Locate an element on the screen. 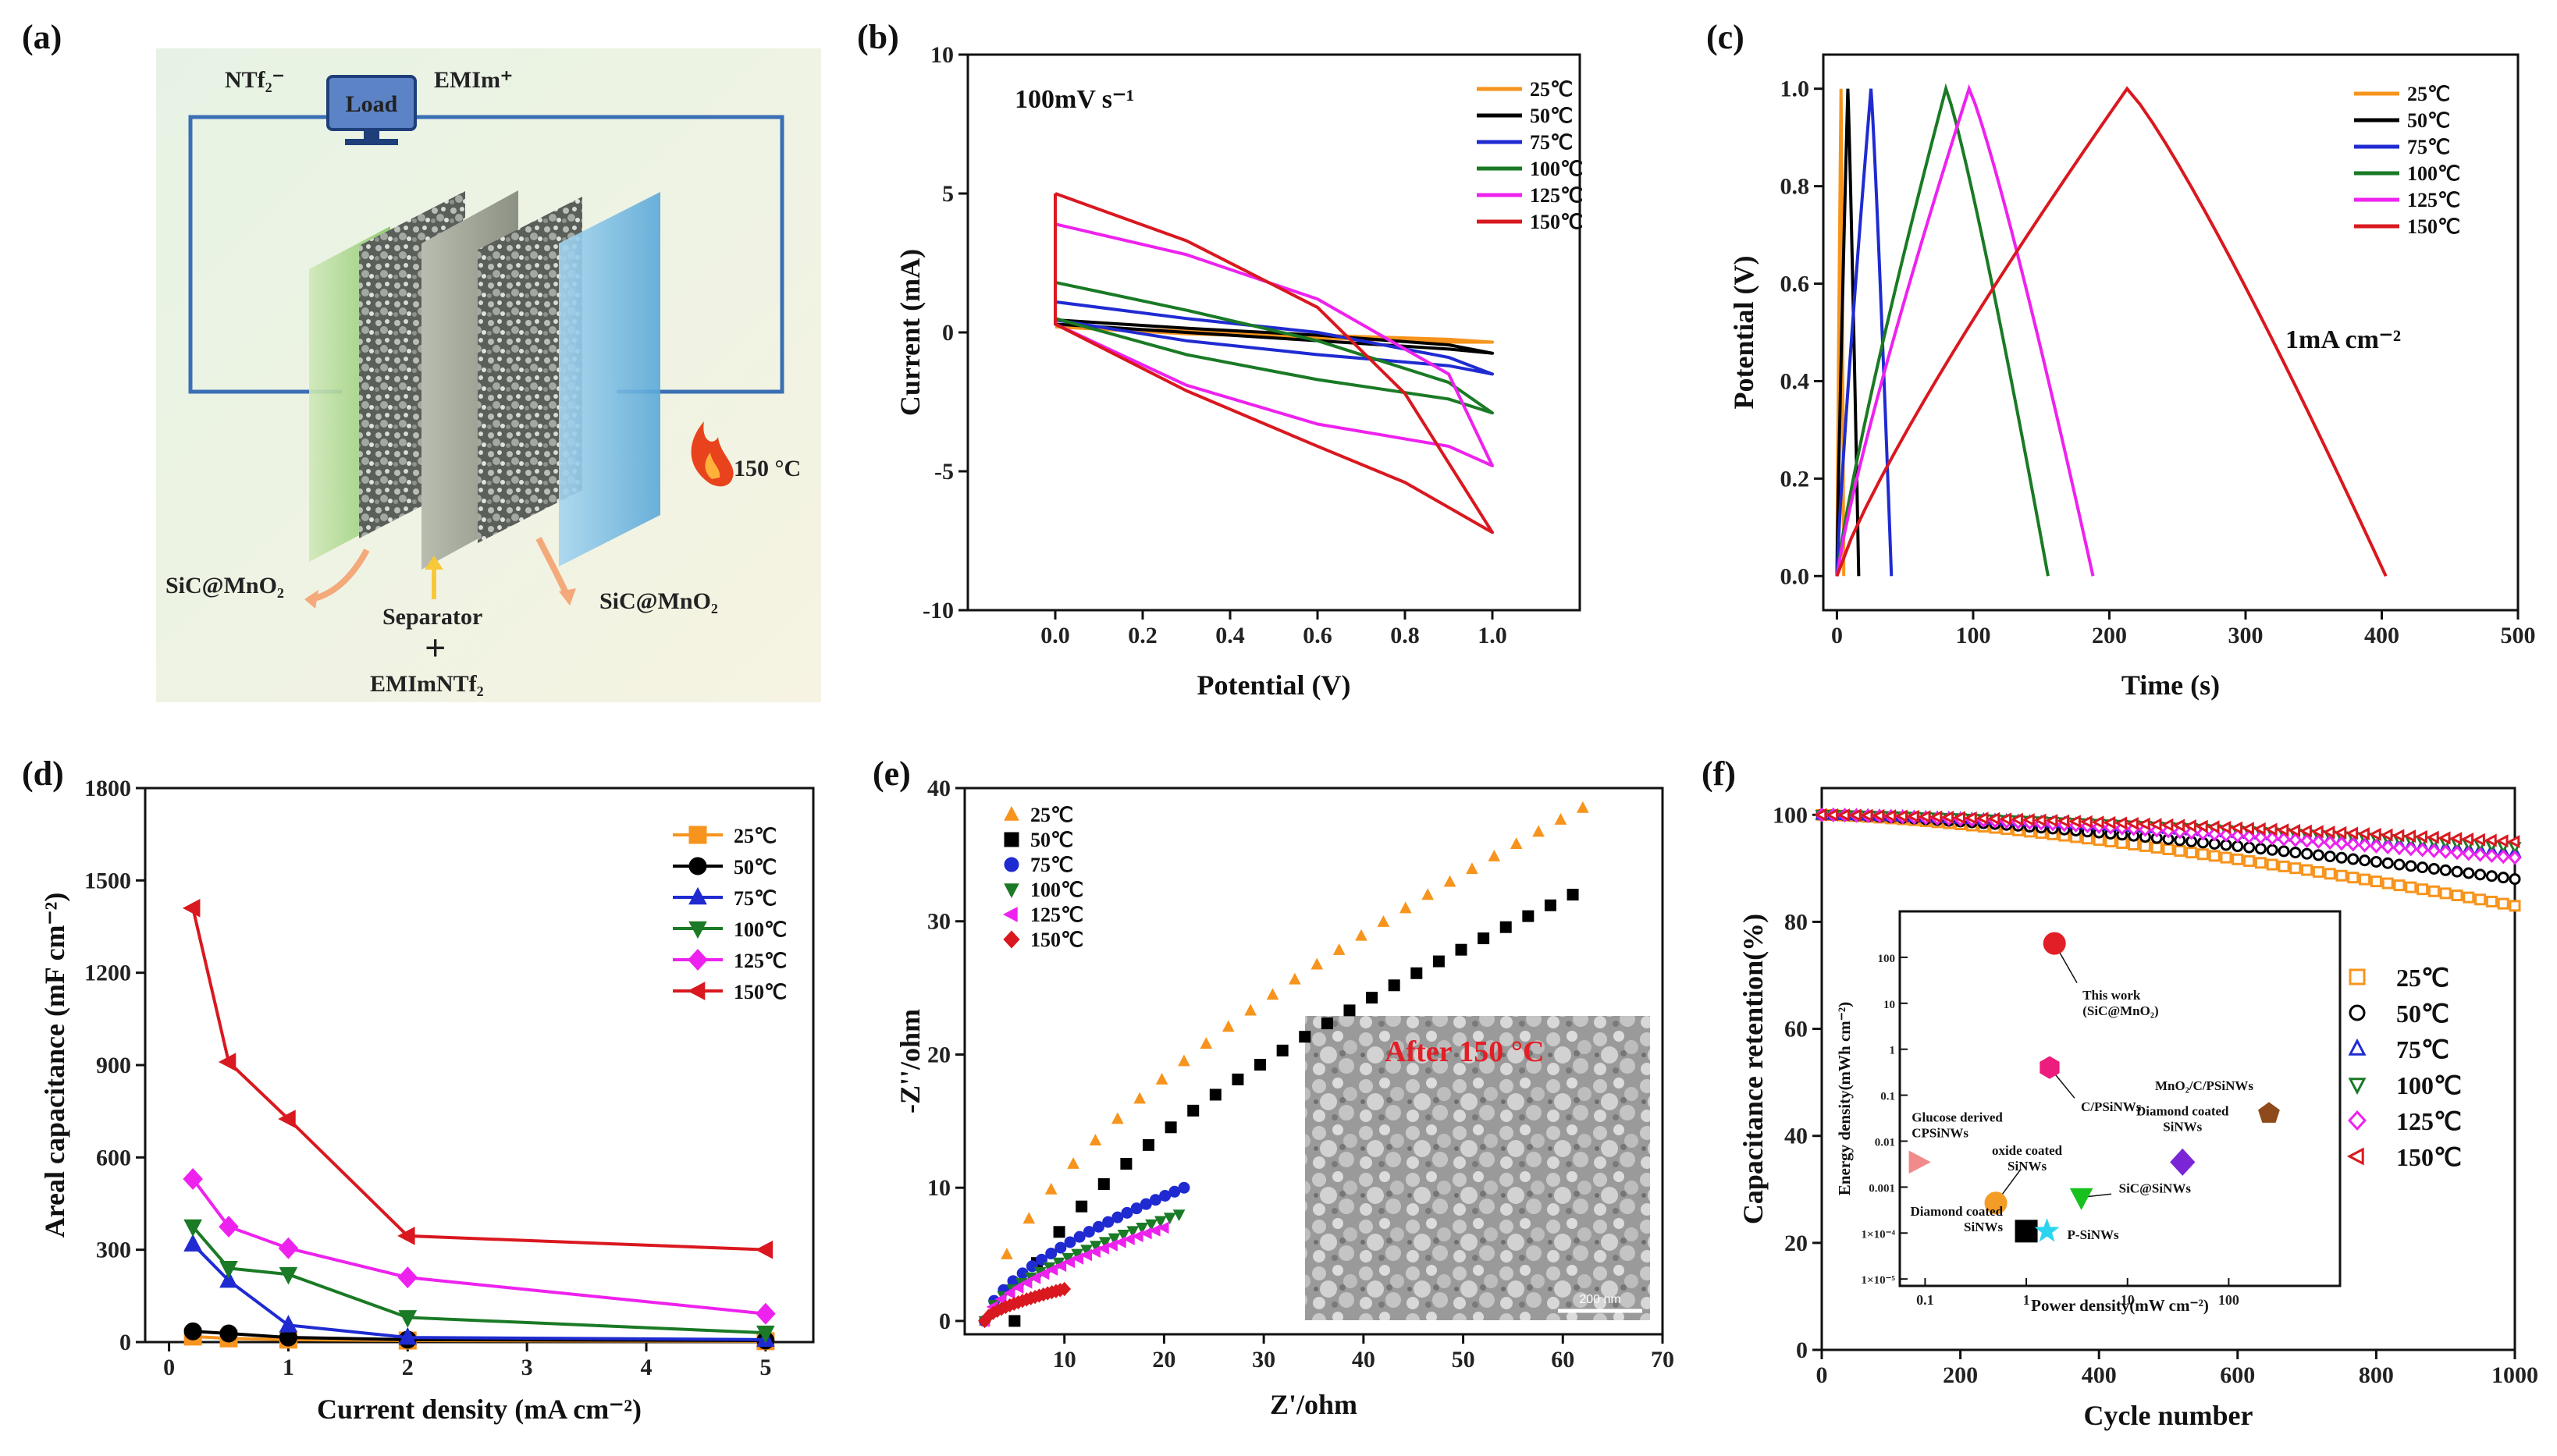 This screenshot has width=2557, height=1456. inset-ytick-label: 1×10⁻⁵ is located at coordinates (1879, 1281).